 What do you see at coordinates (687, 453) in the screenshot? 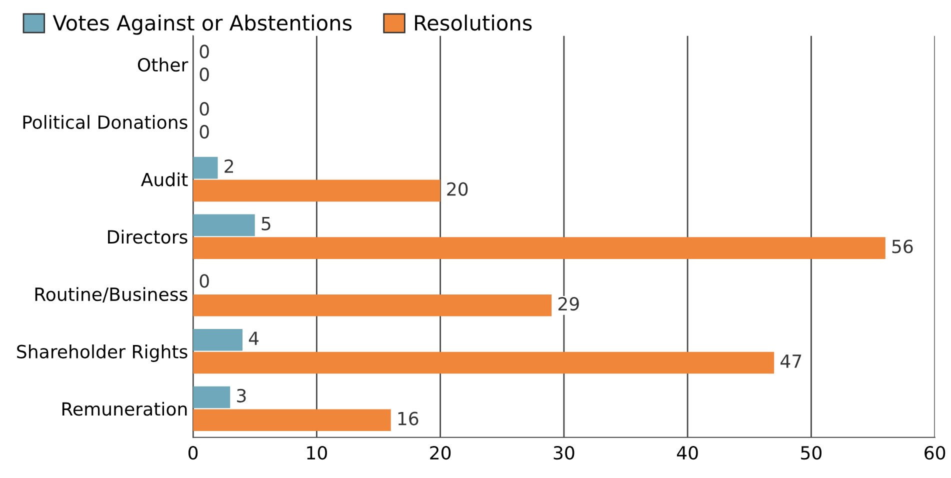
I see `x-tick-label: 40` at bounding box center [687, 453].